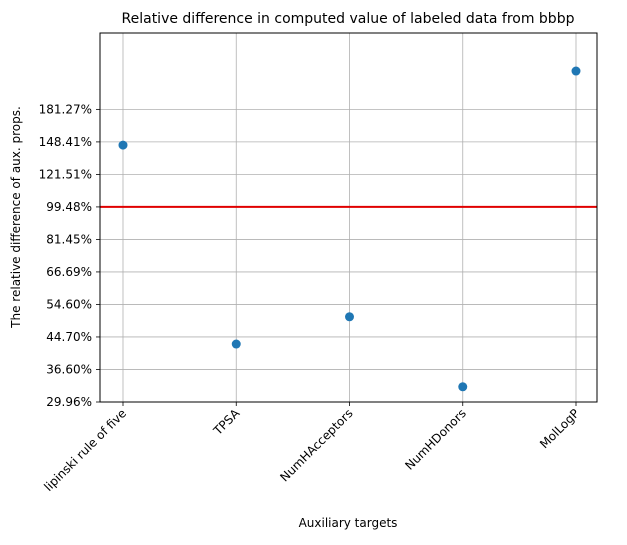  What do you see at coordinates (69, 402) in the screenshot?
I see `y-tick-label: 29.96%` at bounding box center [69, 402].